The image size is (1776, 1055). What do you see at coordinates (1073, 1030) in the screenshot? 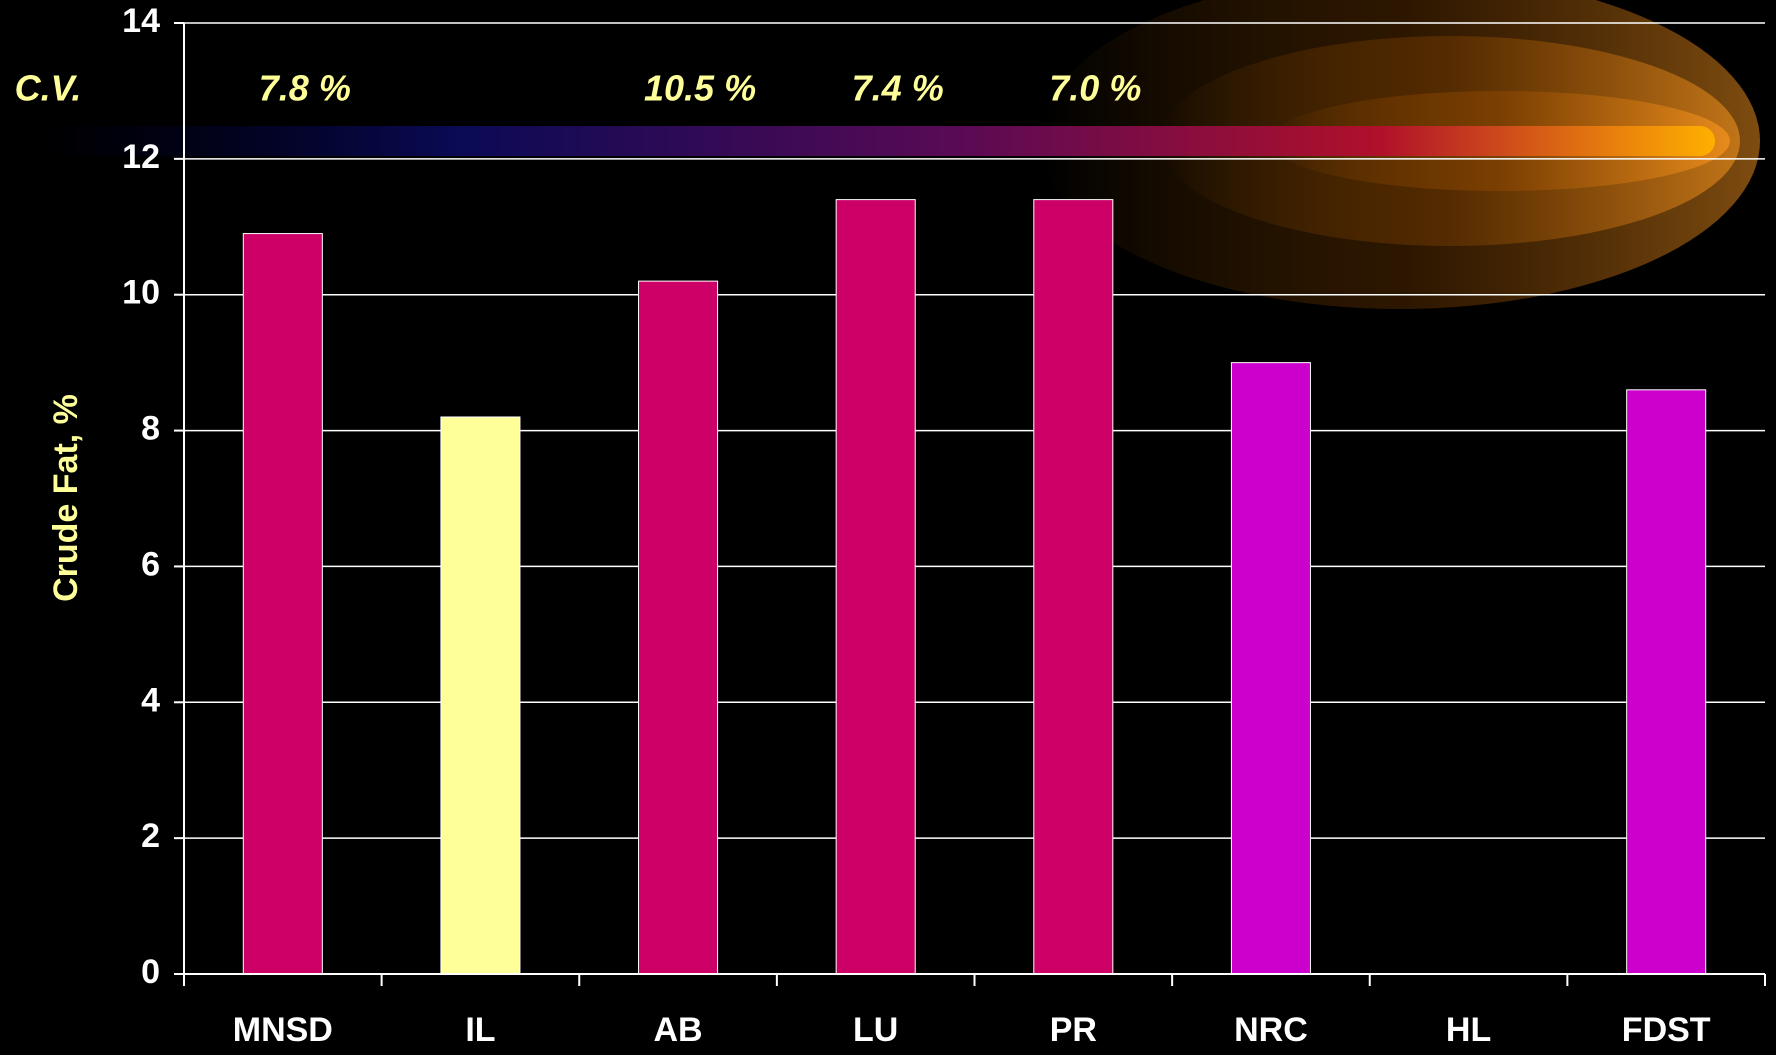
I see `x-tick-label: PR` at bounding box center [1073, 1030].